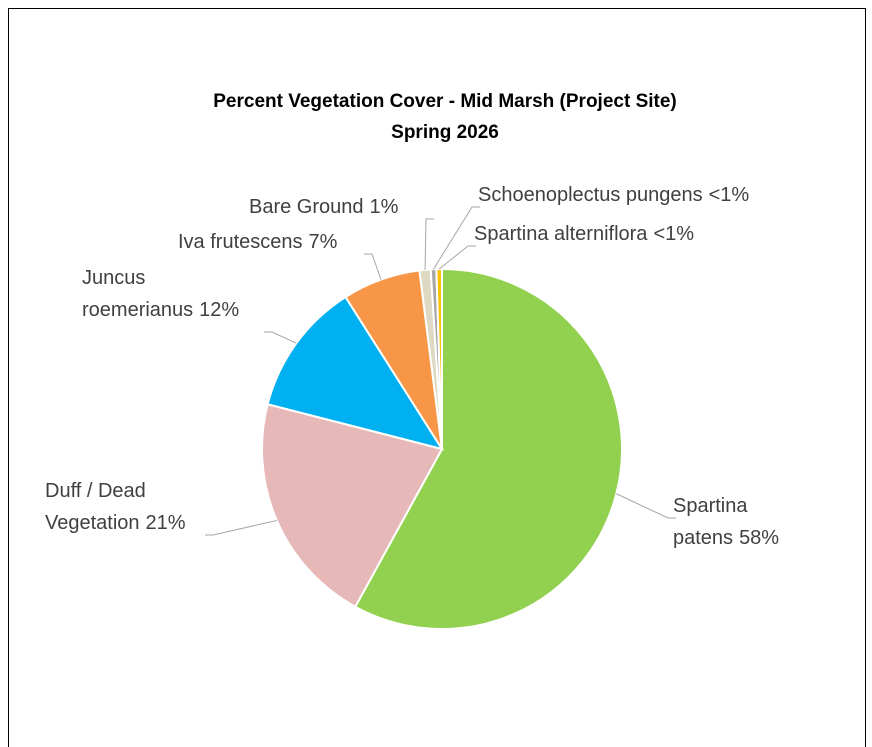 The width and height of the screenshot is (872, 747). Describe the element at coordinates (710, 506) in the screenshot. I see `label-line: Spartina` at that location.